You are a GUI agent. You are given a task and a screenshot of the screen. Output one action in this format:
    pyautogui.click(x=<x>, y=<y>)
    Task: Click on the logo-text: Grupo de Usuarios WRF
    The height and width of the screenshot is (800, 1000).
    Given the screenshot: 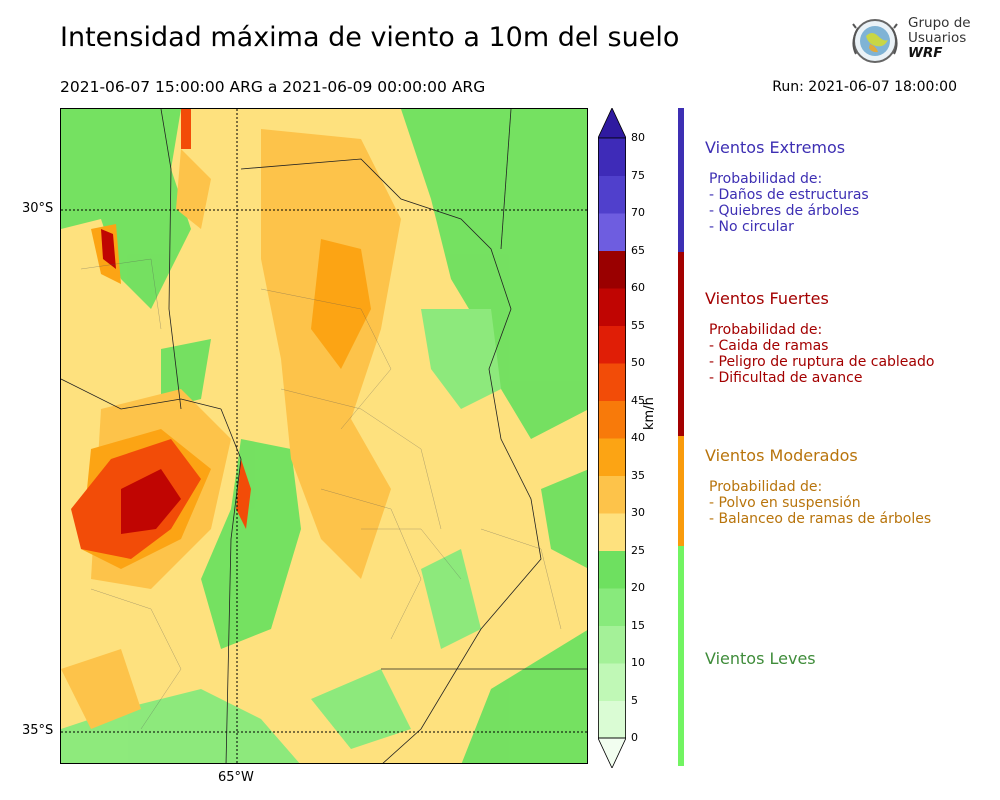 What is the action you would take?
    pyautogui.click(x=939, y=38)
    